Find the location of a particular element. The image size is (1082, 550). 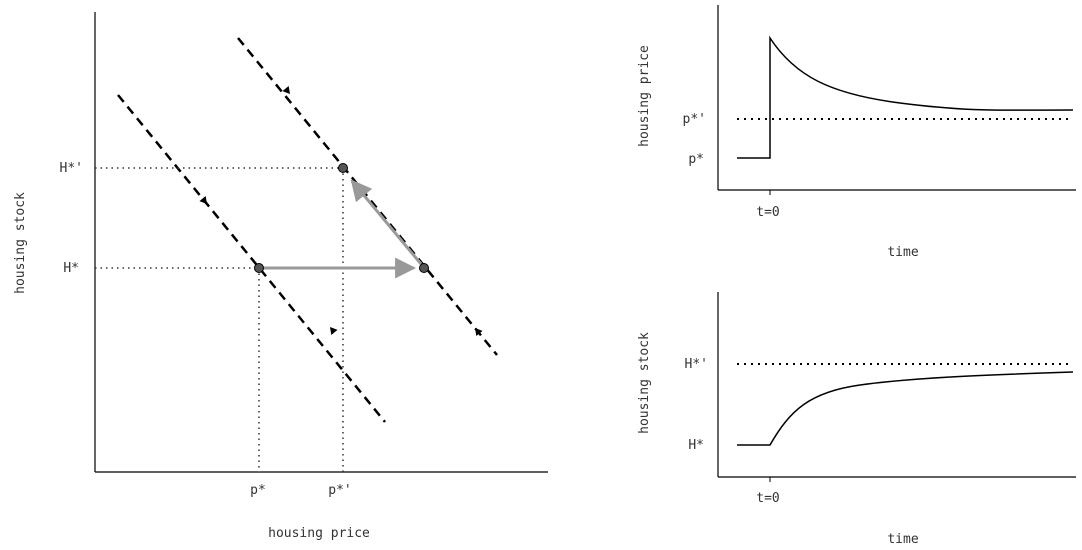

price-xtick-t0: t=0 is located at coordinates (767, 212).